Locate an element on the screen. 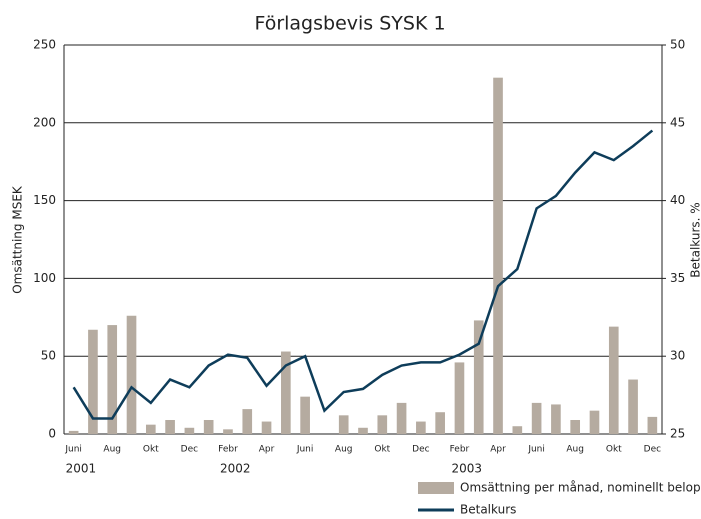 The image size is (701, 519). y-tick-label: 200 is located at coordinates (44, 122).